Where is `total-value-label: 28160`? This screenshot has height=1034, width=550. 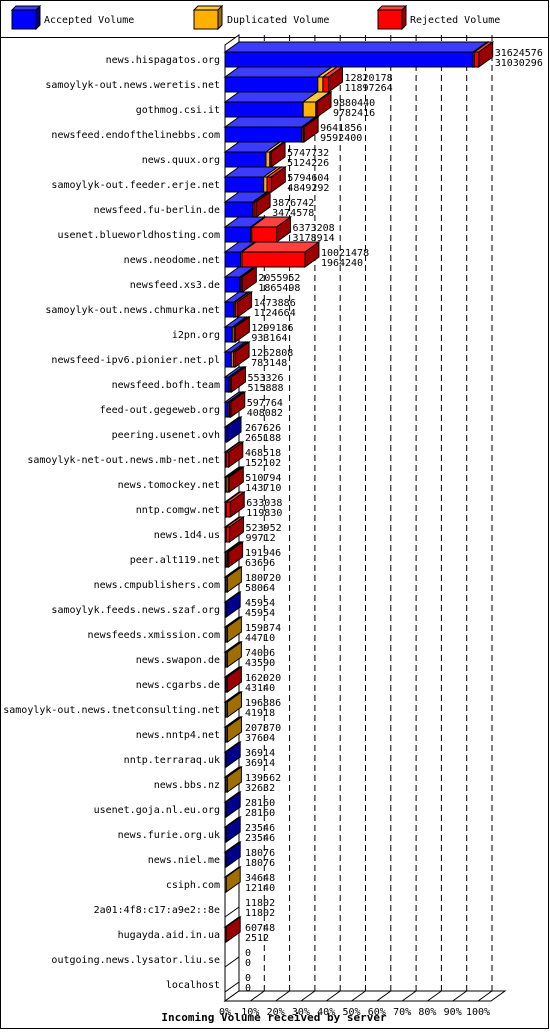 total-value-label: 28160 is located at coordinates (260, 803).